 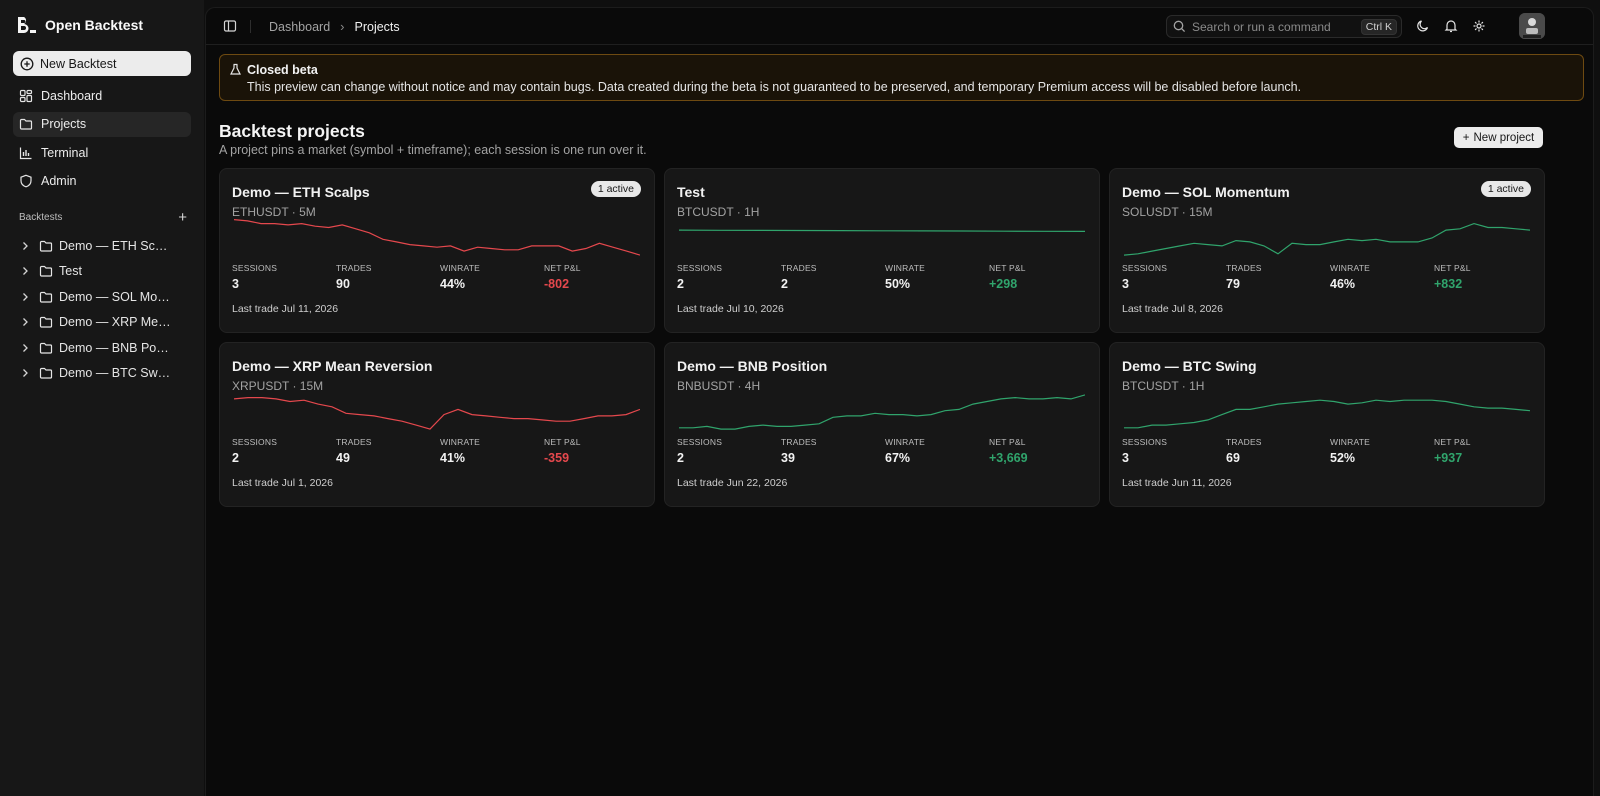 I want to click on stat-sessions: SESSIONS 3, so click(x=1144, y=451).